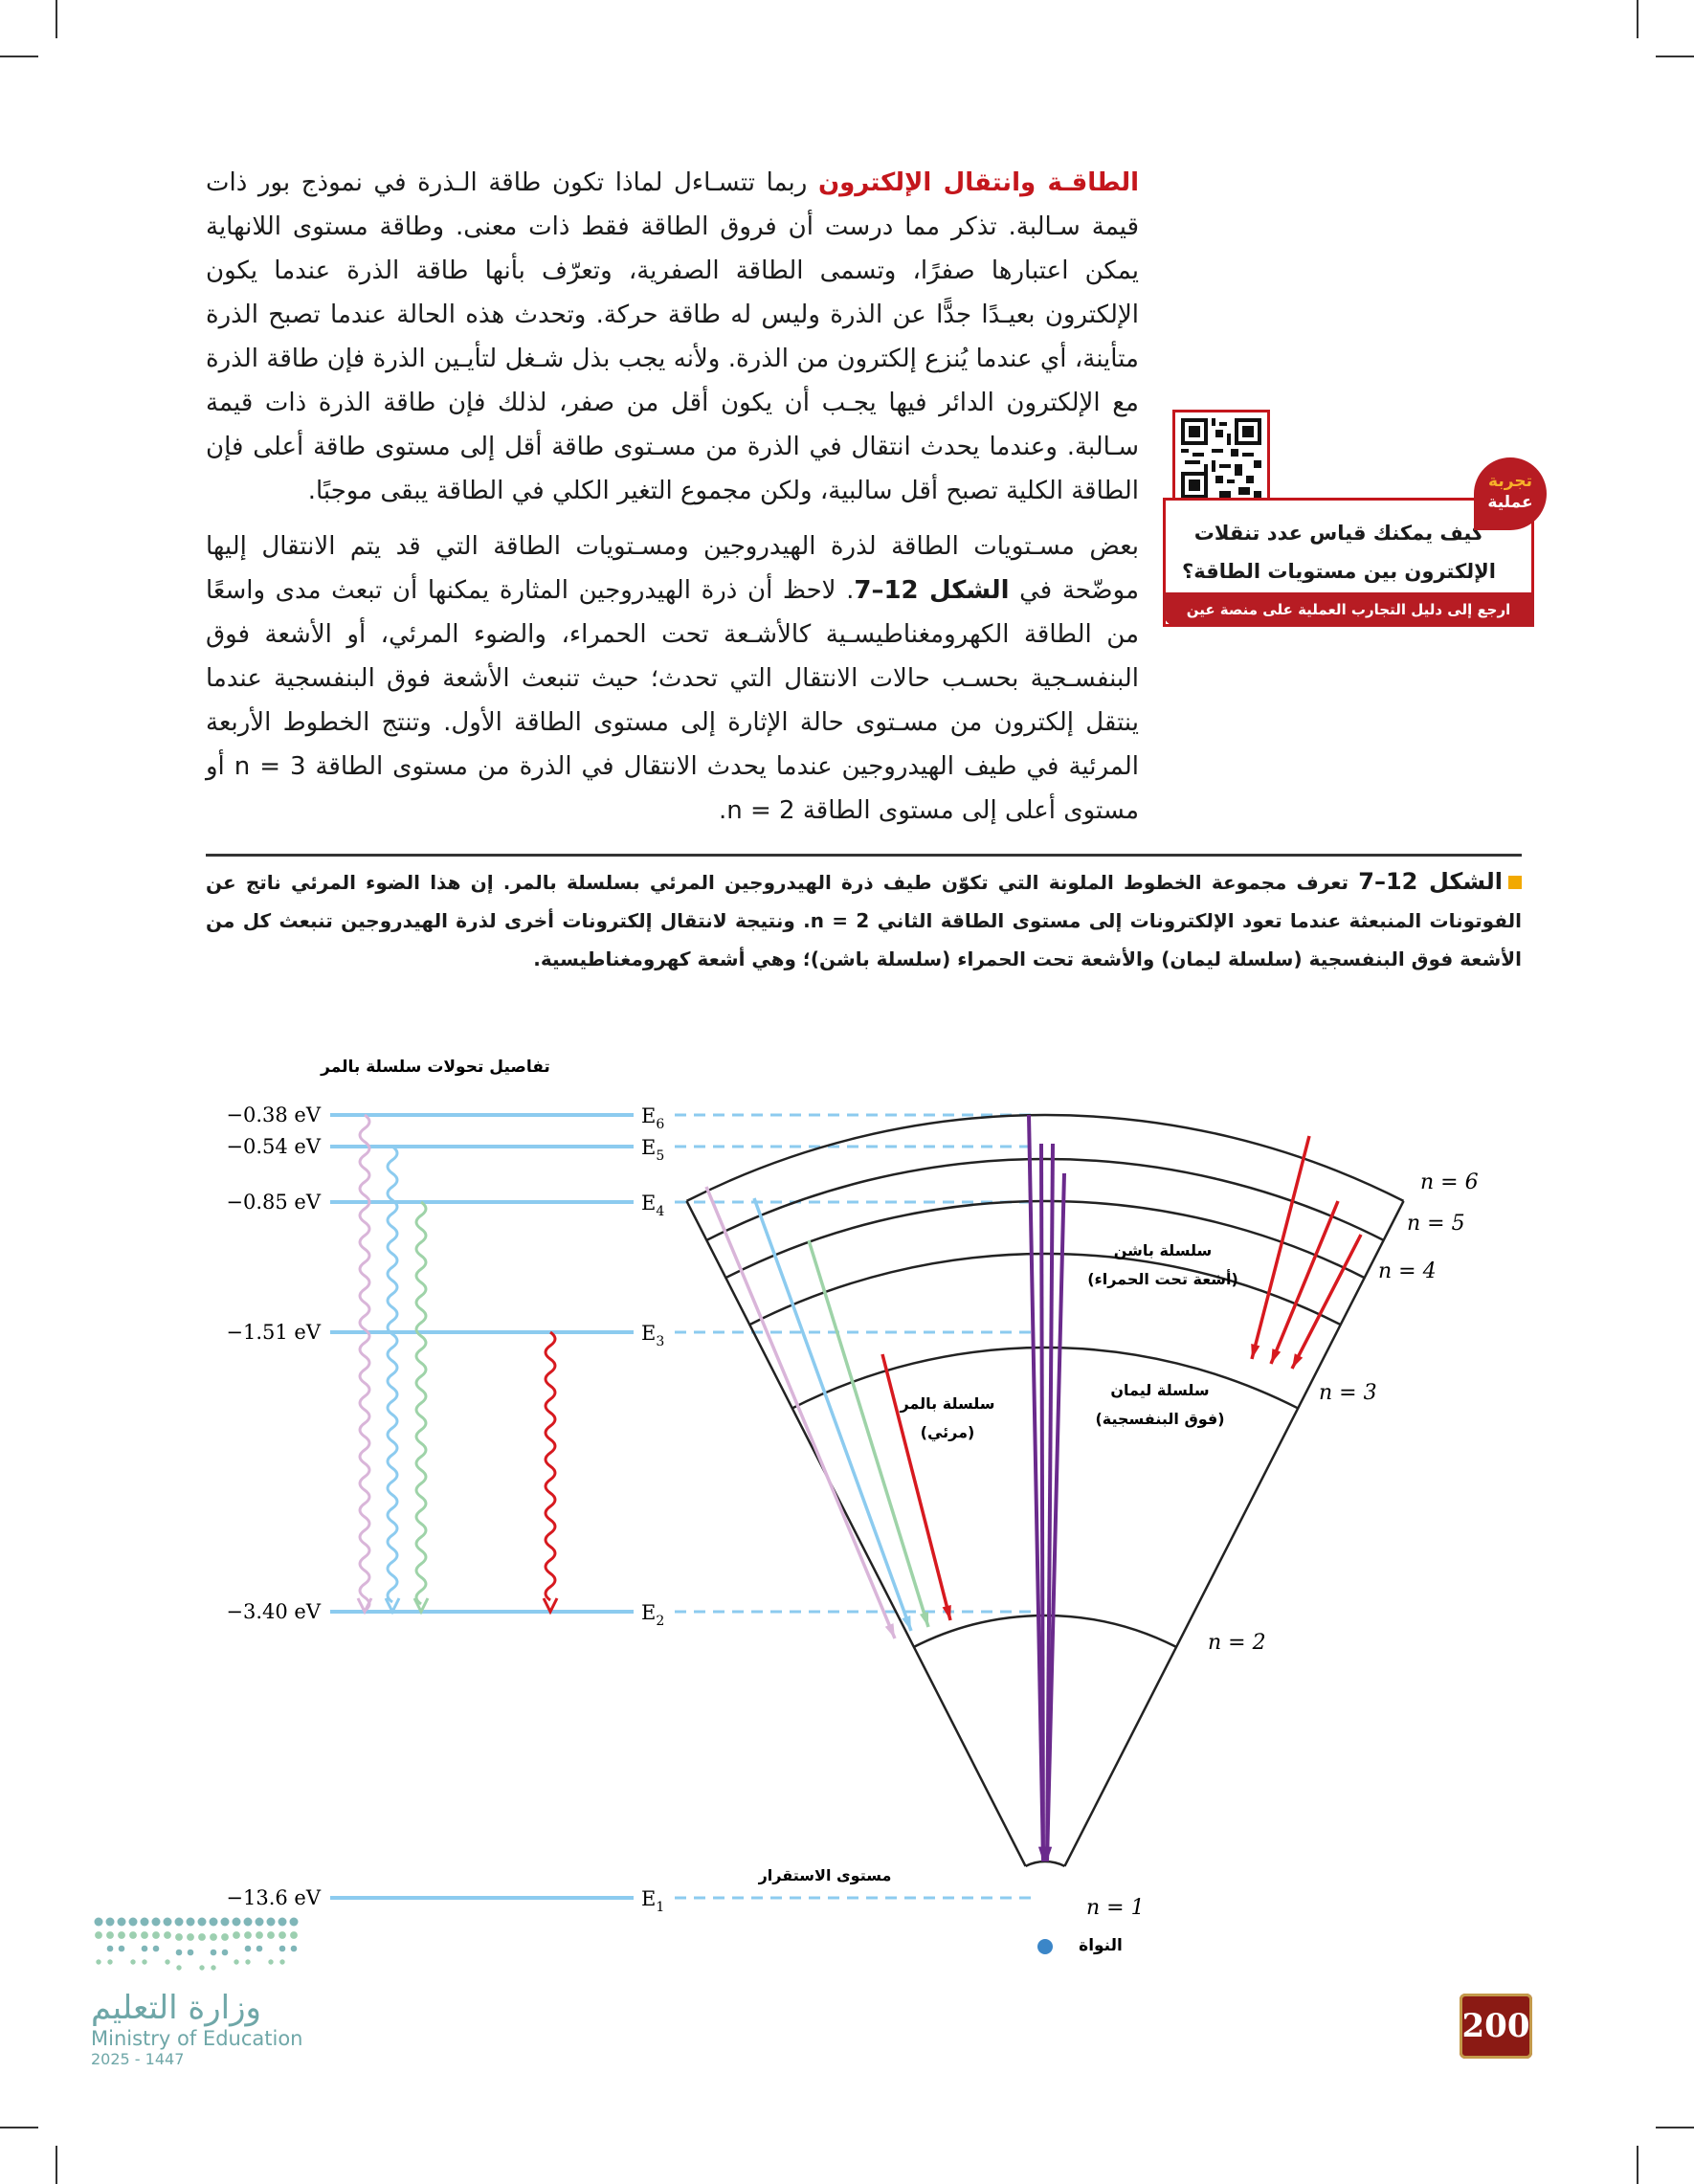  I want to click on balmer-series-type: (مرئي), so click(948, 1432).